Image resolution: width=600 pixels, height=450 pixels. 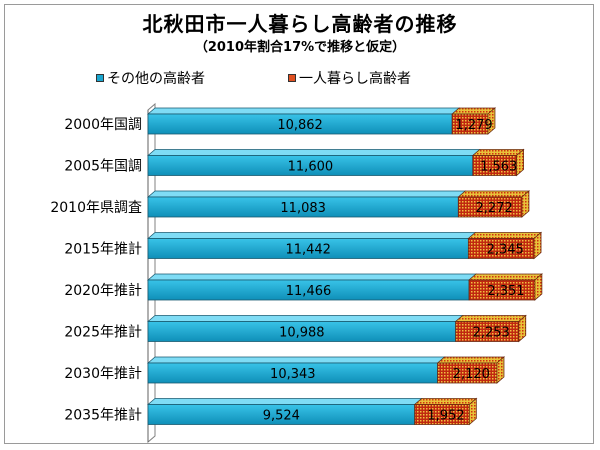 I want to click on value-label-other-elderly: 10,988, so click(x=302, y=333).